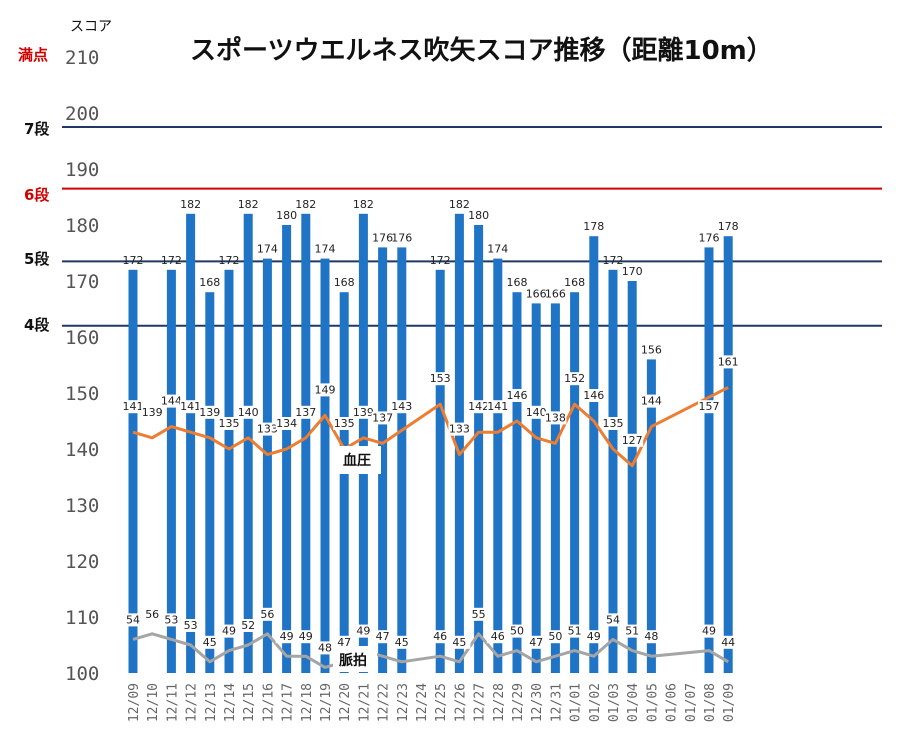  What do you see at coordinates (555, 417) in the screenshot?
I see `bp-data-label: 138` at bounding box center [555, 417].